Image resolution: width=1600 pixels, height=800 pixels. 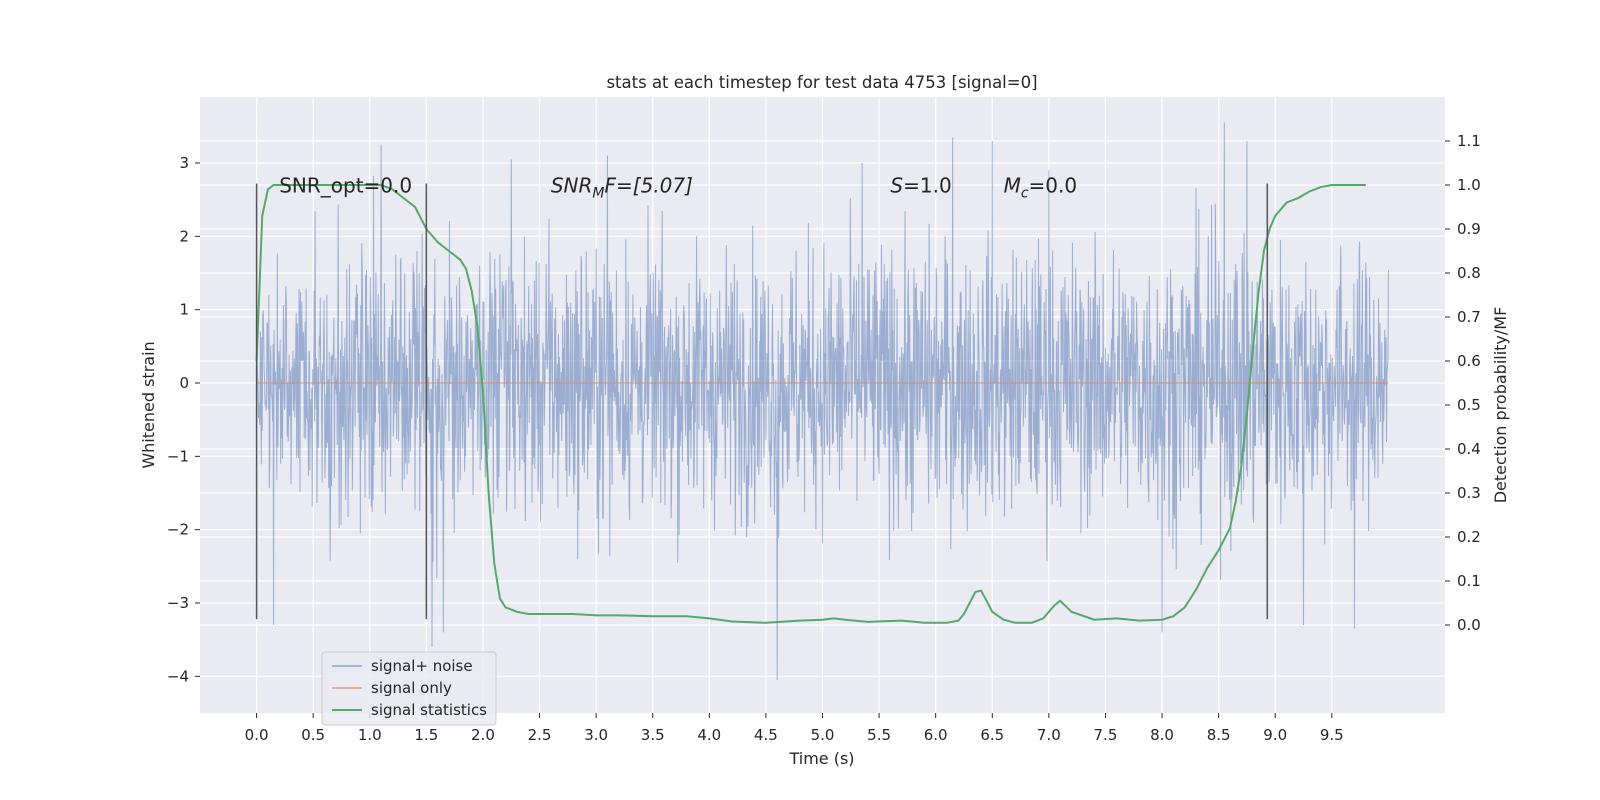 I want to click on y-tick-label-right: 0.1, so click(x=1469, y=581).